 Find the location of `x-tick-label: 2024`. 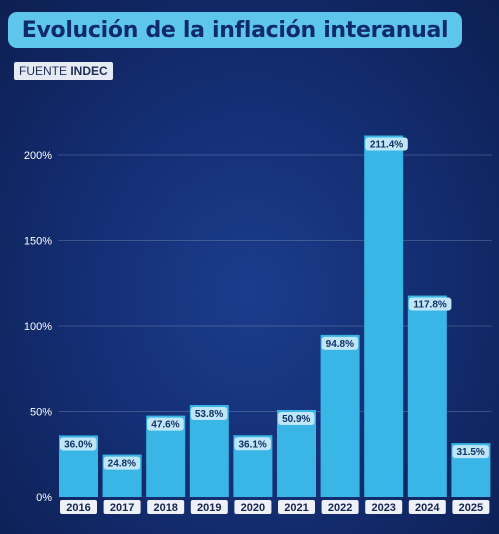

x-tick-label: 2024 is located at coordinates (427, 508).